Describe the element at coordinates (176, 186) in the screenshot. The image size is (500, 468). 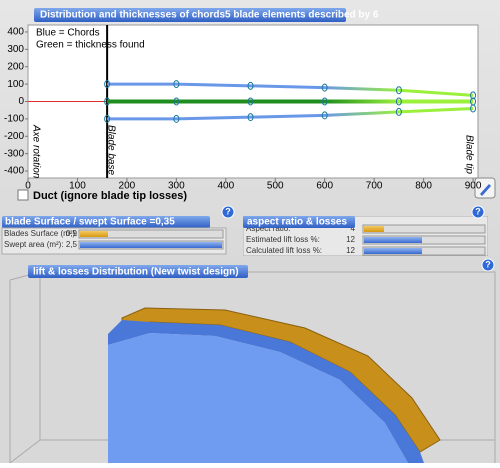
I see `x-tick-label: 300` at that location.